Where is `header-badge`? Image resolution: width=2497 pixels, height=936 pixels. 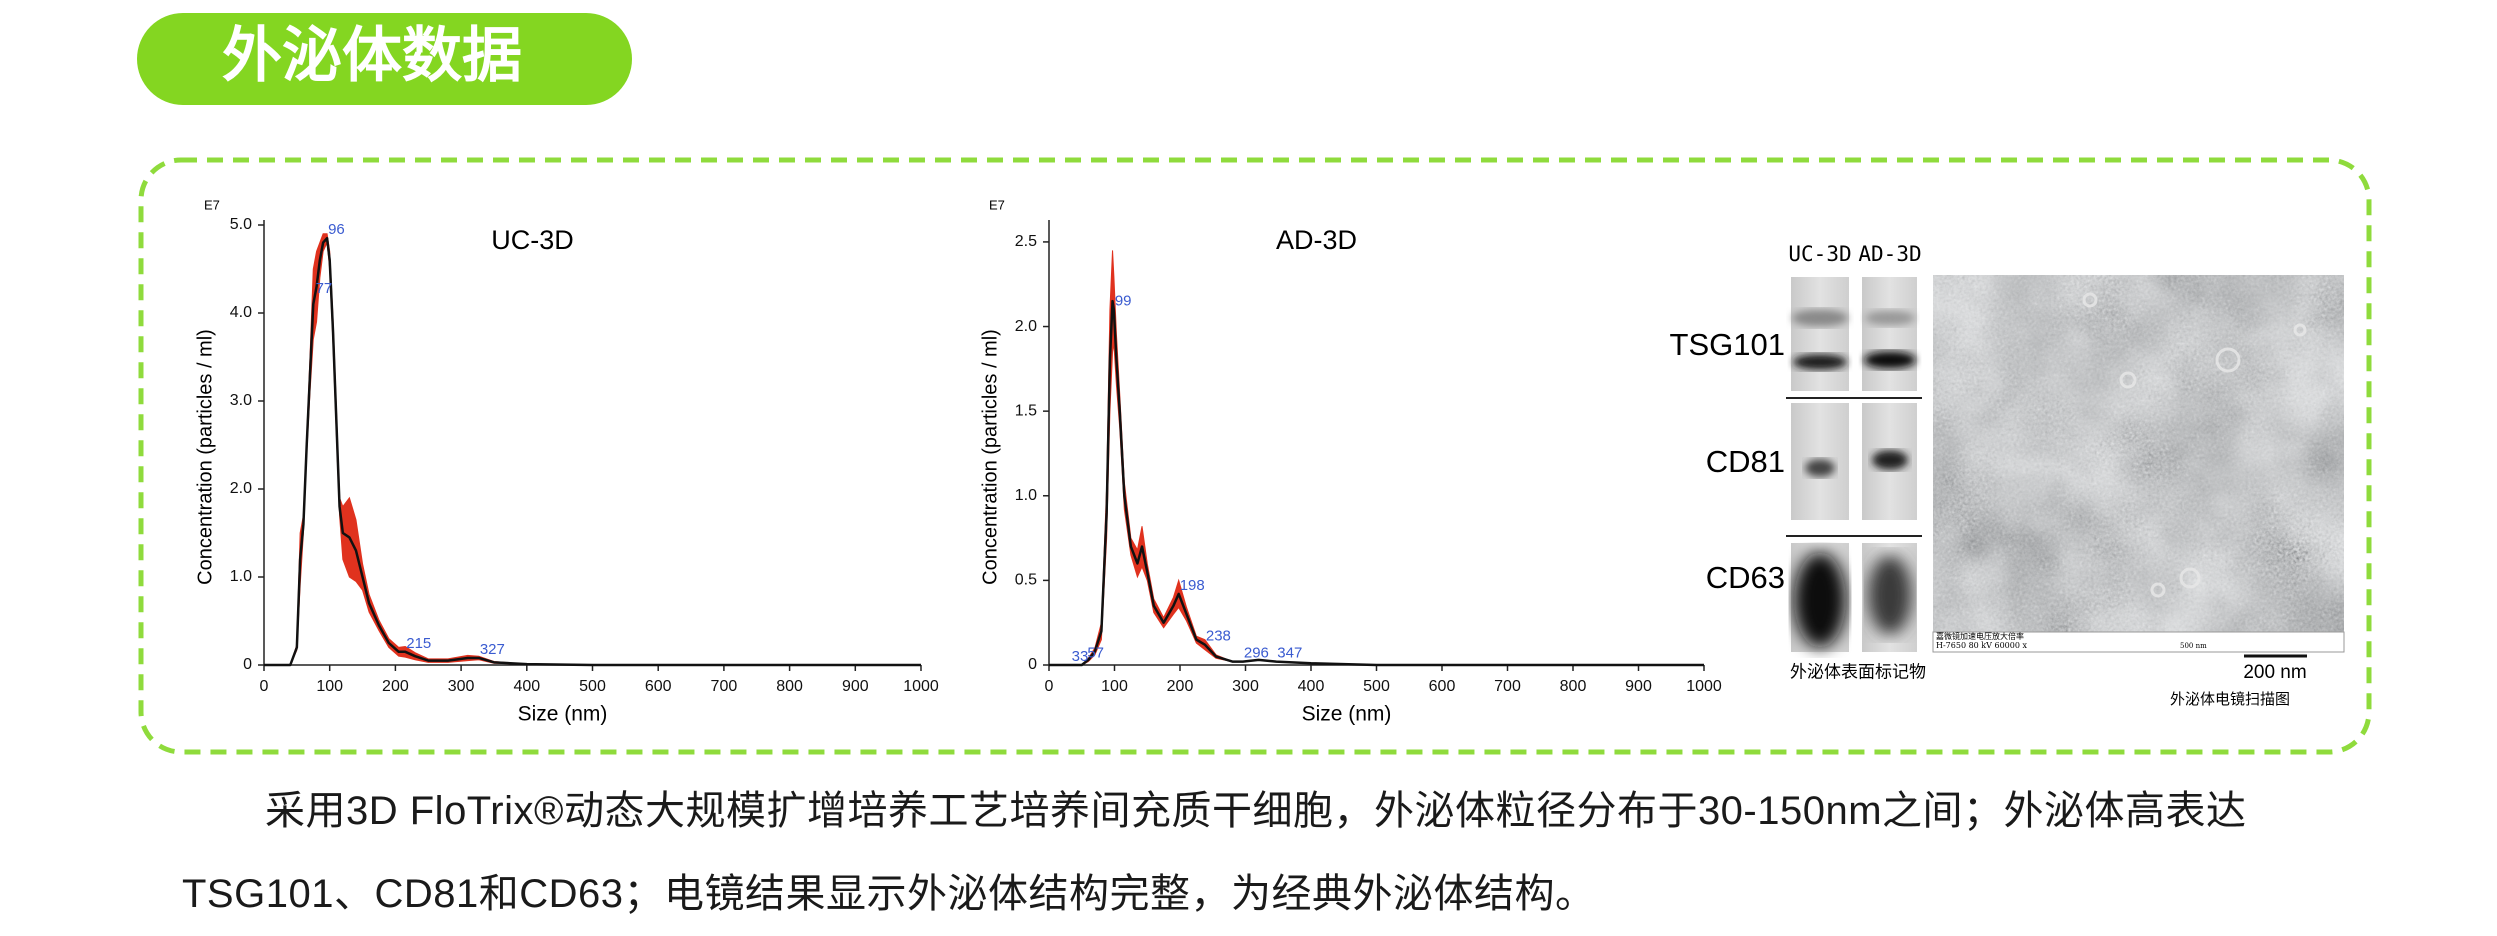
header-badge is located at coordinates (384, 59).